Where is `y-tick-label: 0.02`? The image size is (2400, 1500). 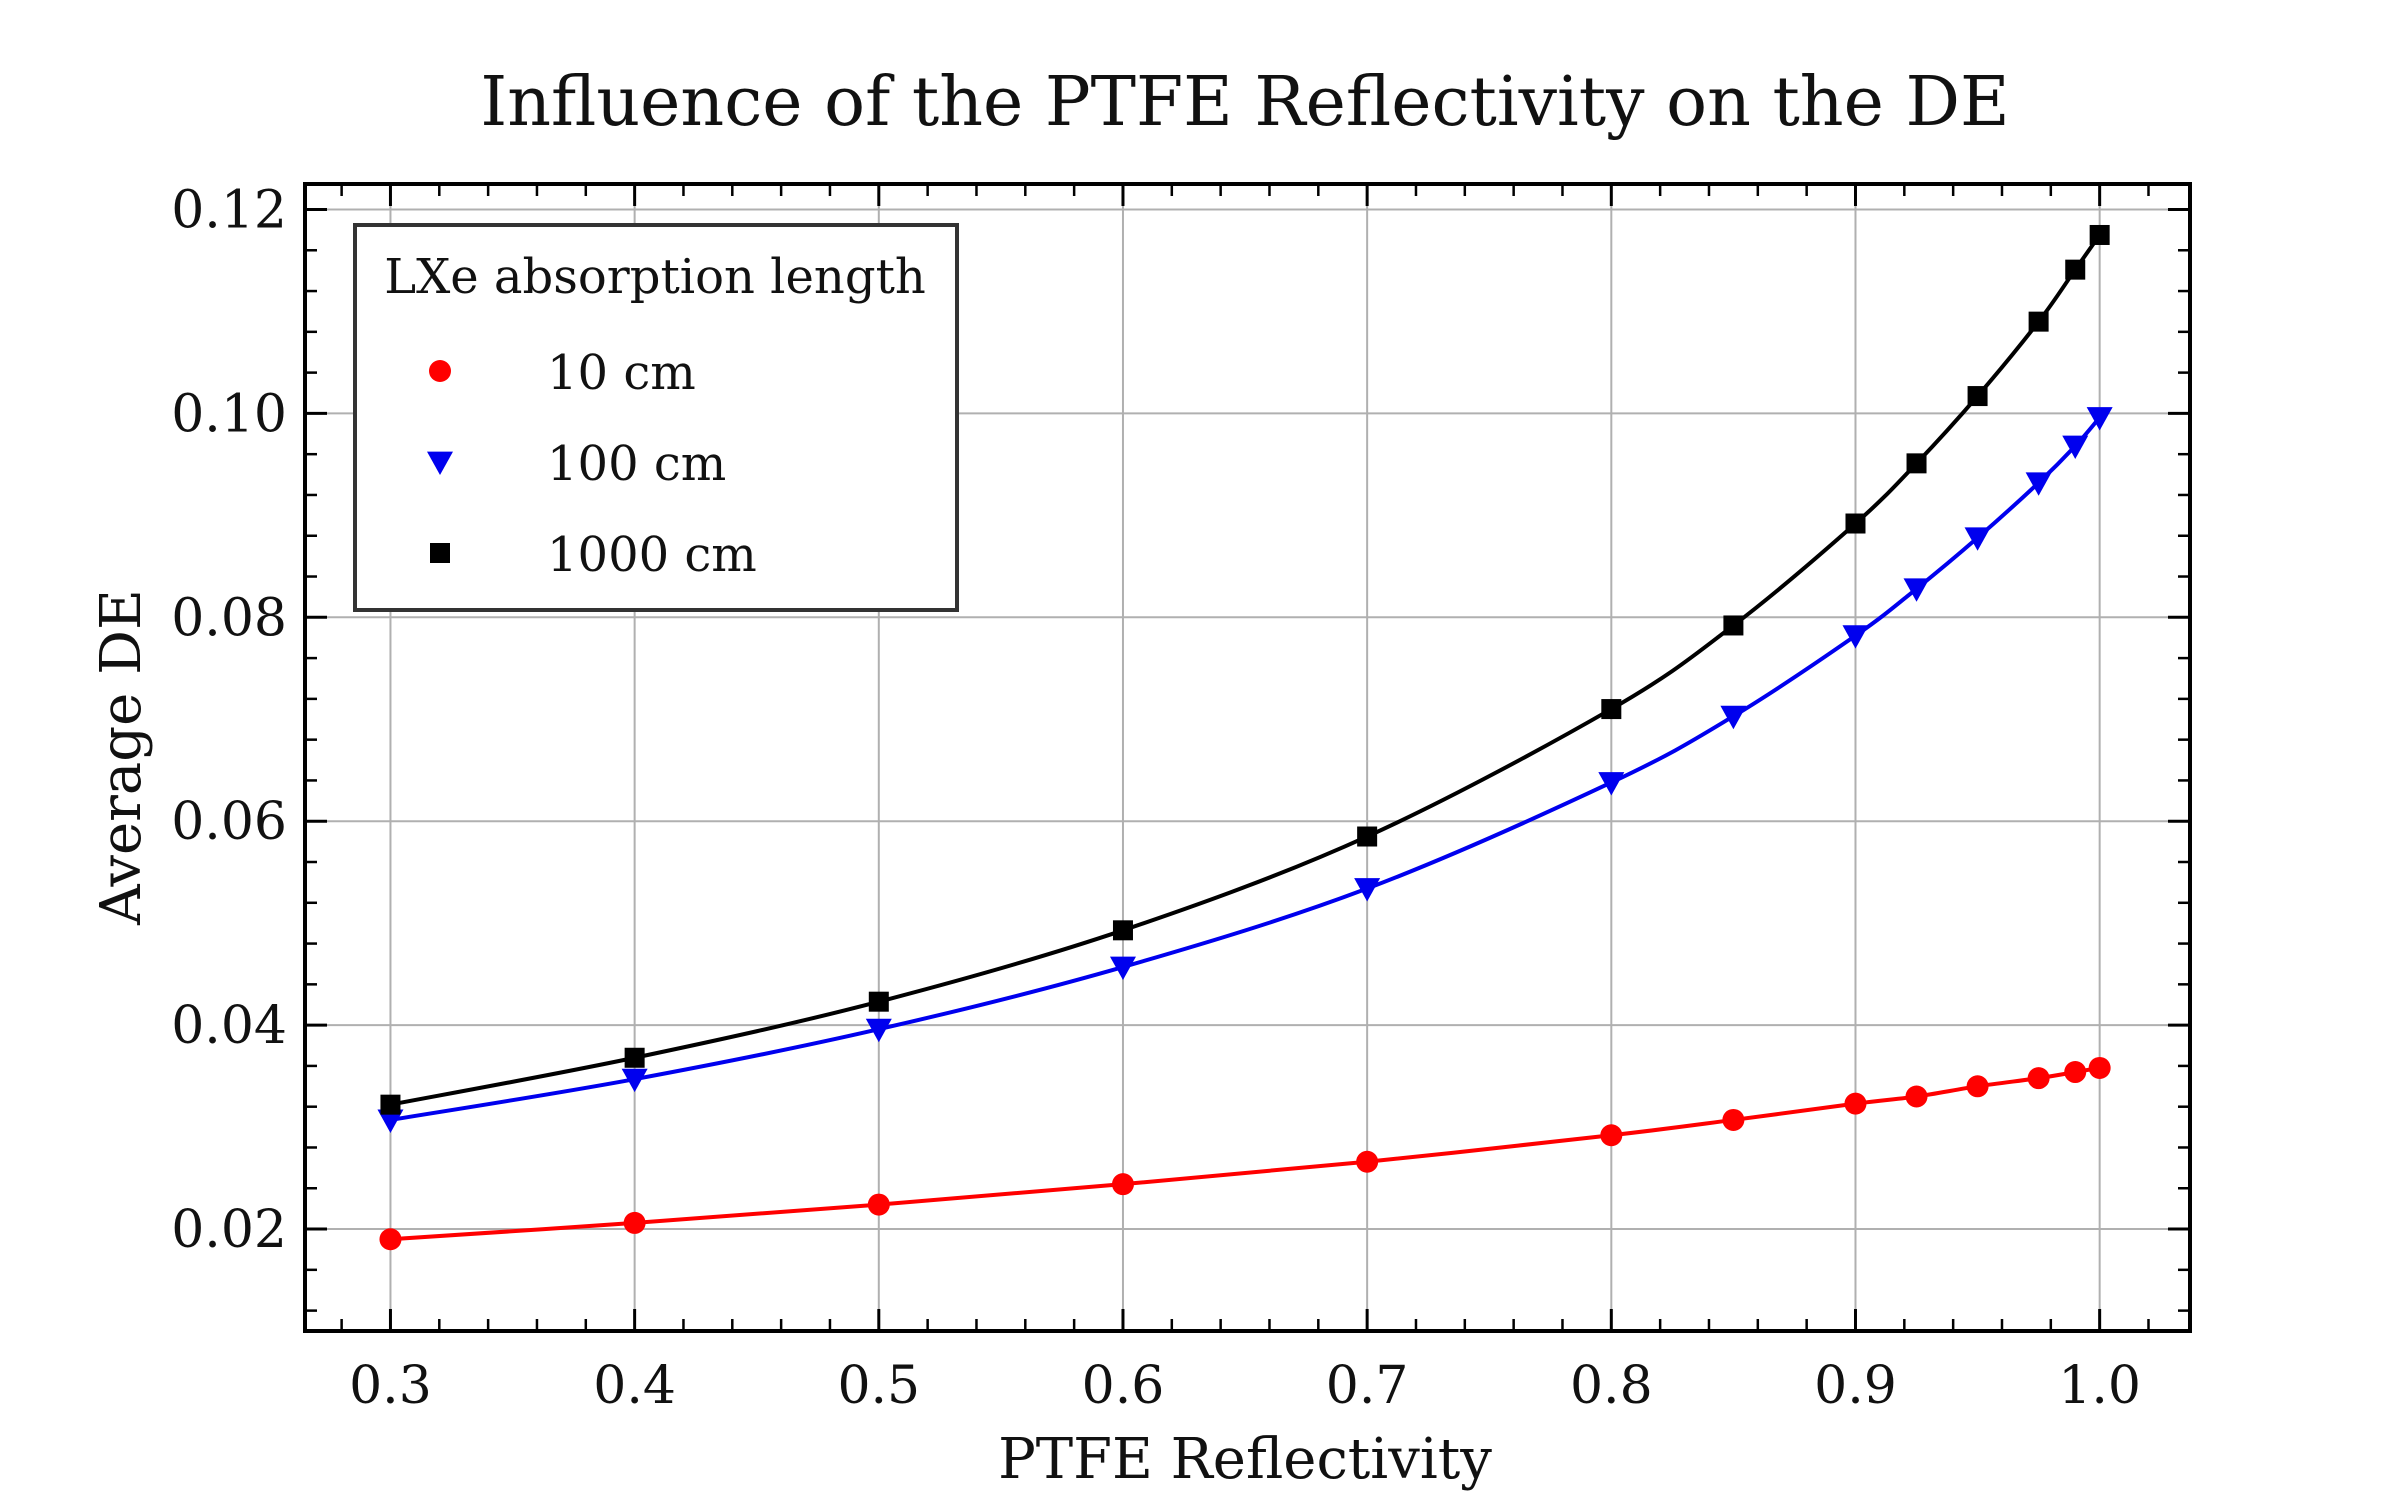 y-tick-label: 0.02 is located at coordinates (229, 1230).